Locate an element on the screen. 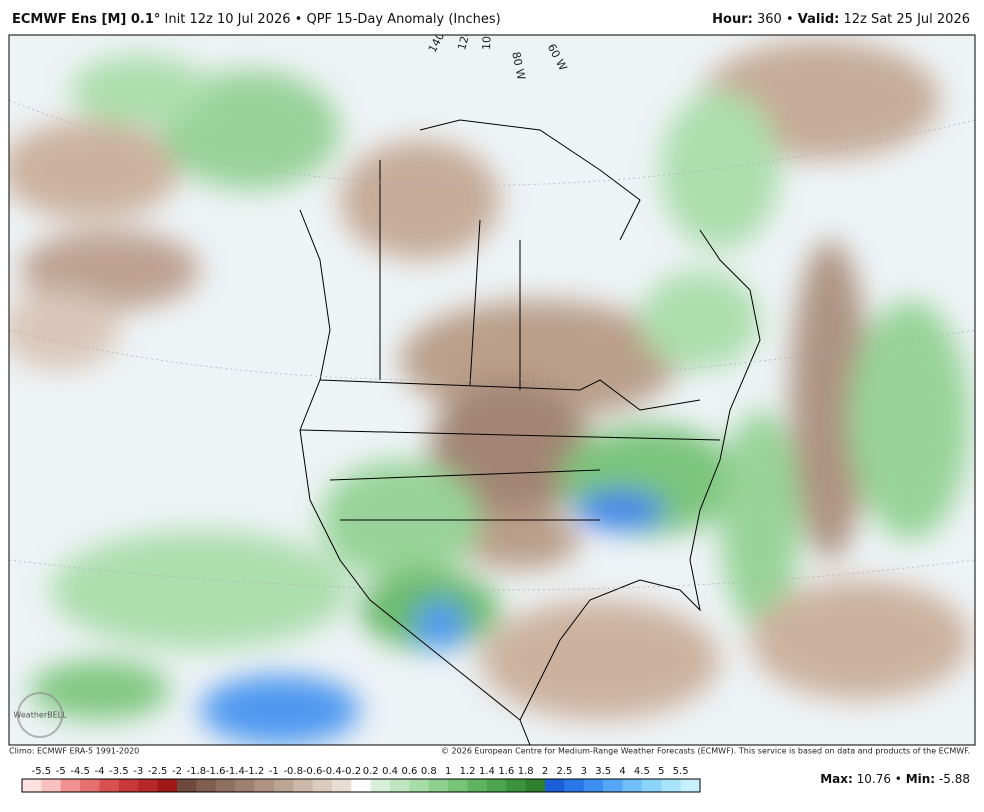 The image size is (984, 812). colorbar-label: -1 is located at coordinates (274, 771).